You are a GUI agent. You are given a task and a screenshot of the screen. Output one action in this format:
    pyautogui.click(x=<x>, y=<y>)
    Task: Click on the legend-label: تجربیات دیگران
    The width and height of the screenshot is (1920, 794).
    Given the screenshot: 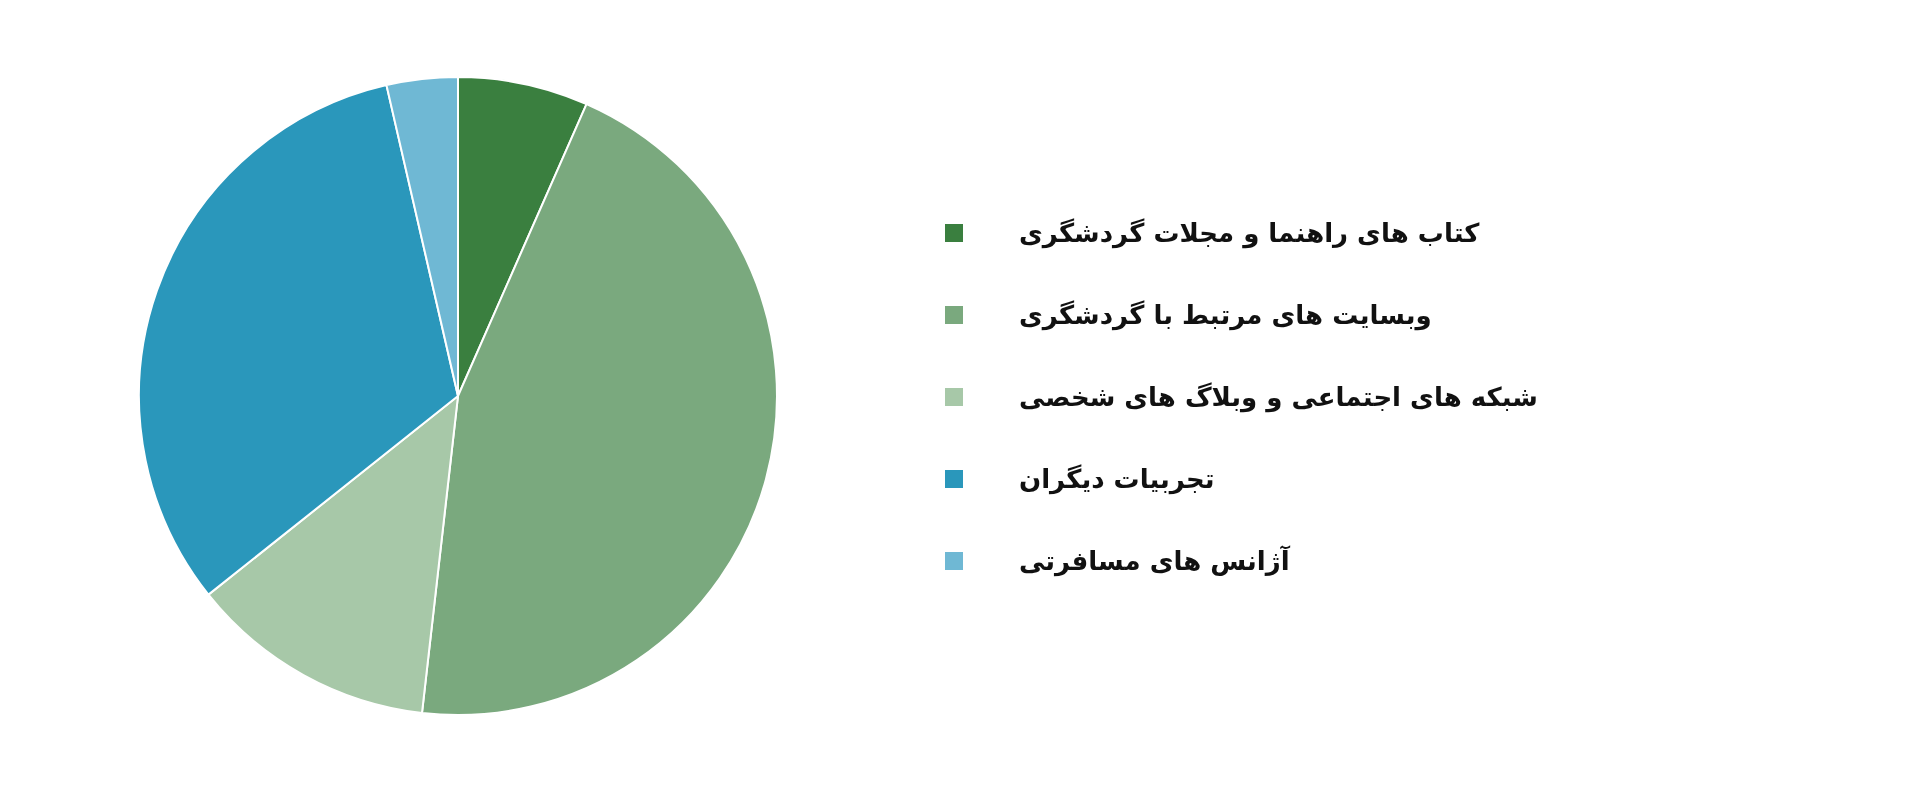 What is the action you would take?
    pyautogui.click(x=1117, y=479)
    